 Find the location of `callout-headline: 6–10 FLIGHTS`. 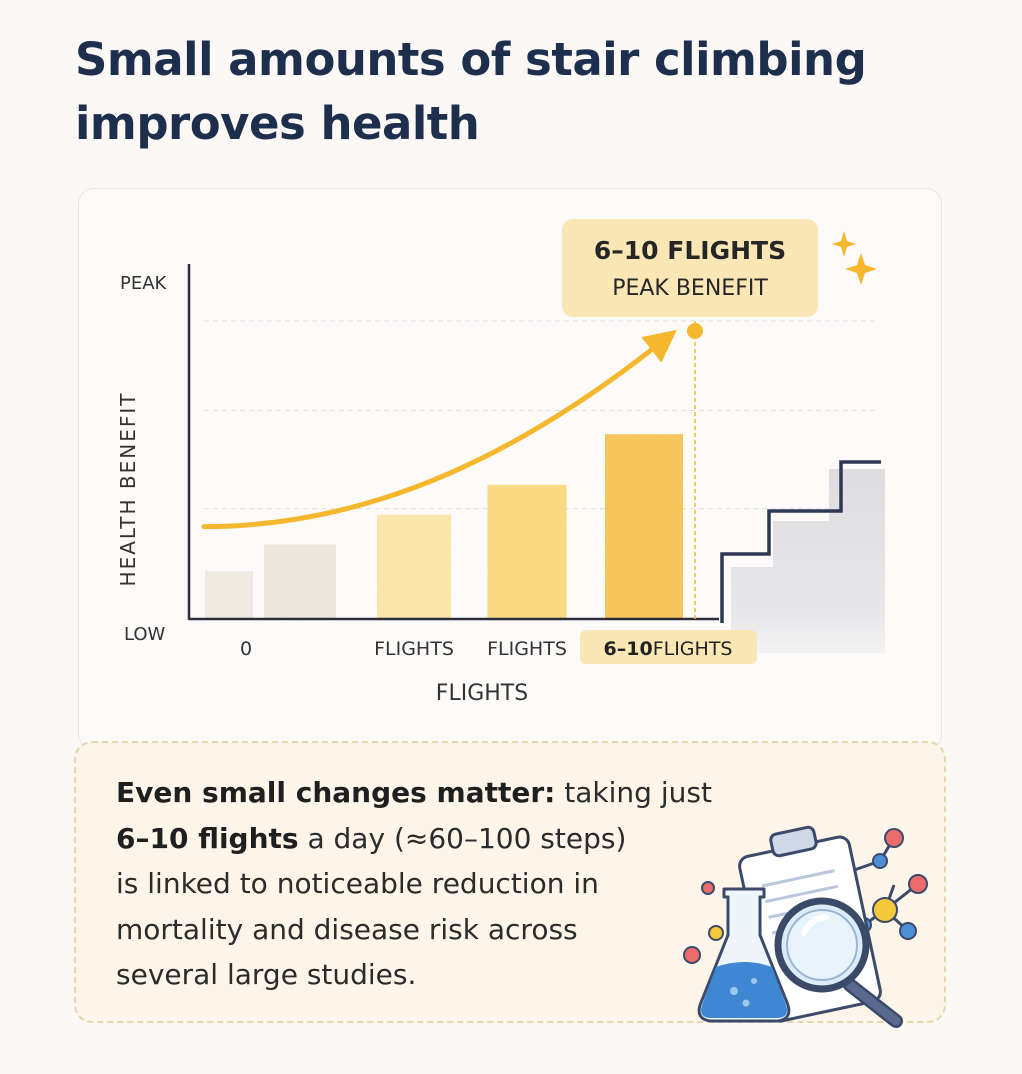

callout-headline: 6–10 FLIGHTS is located at coordinates (690, 250).